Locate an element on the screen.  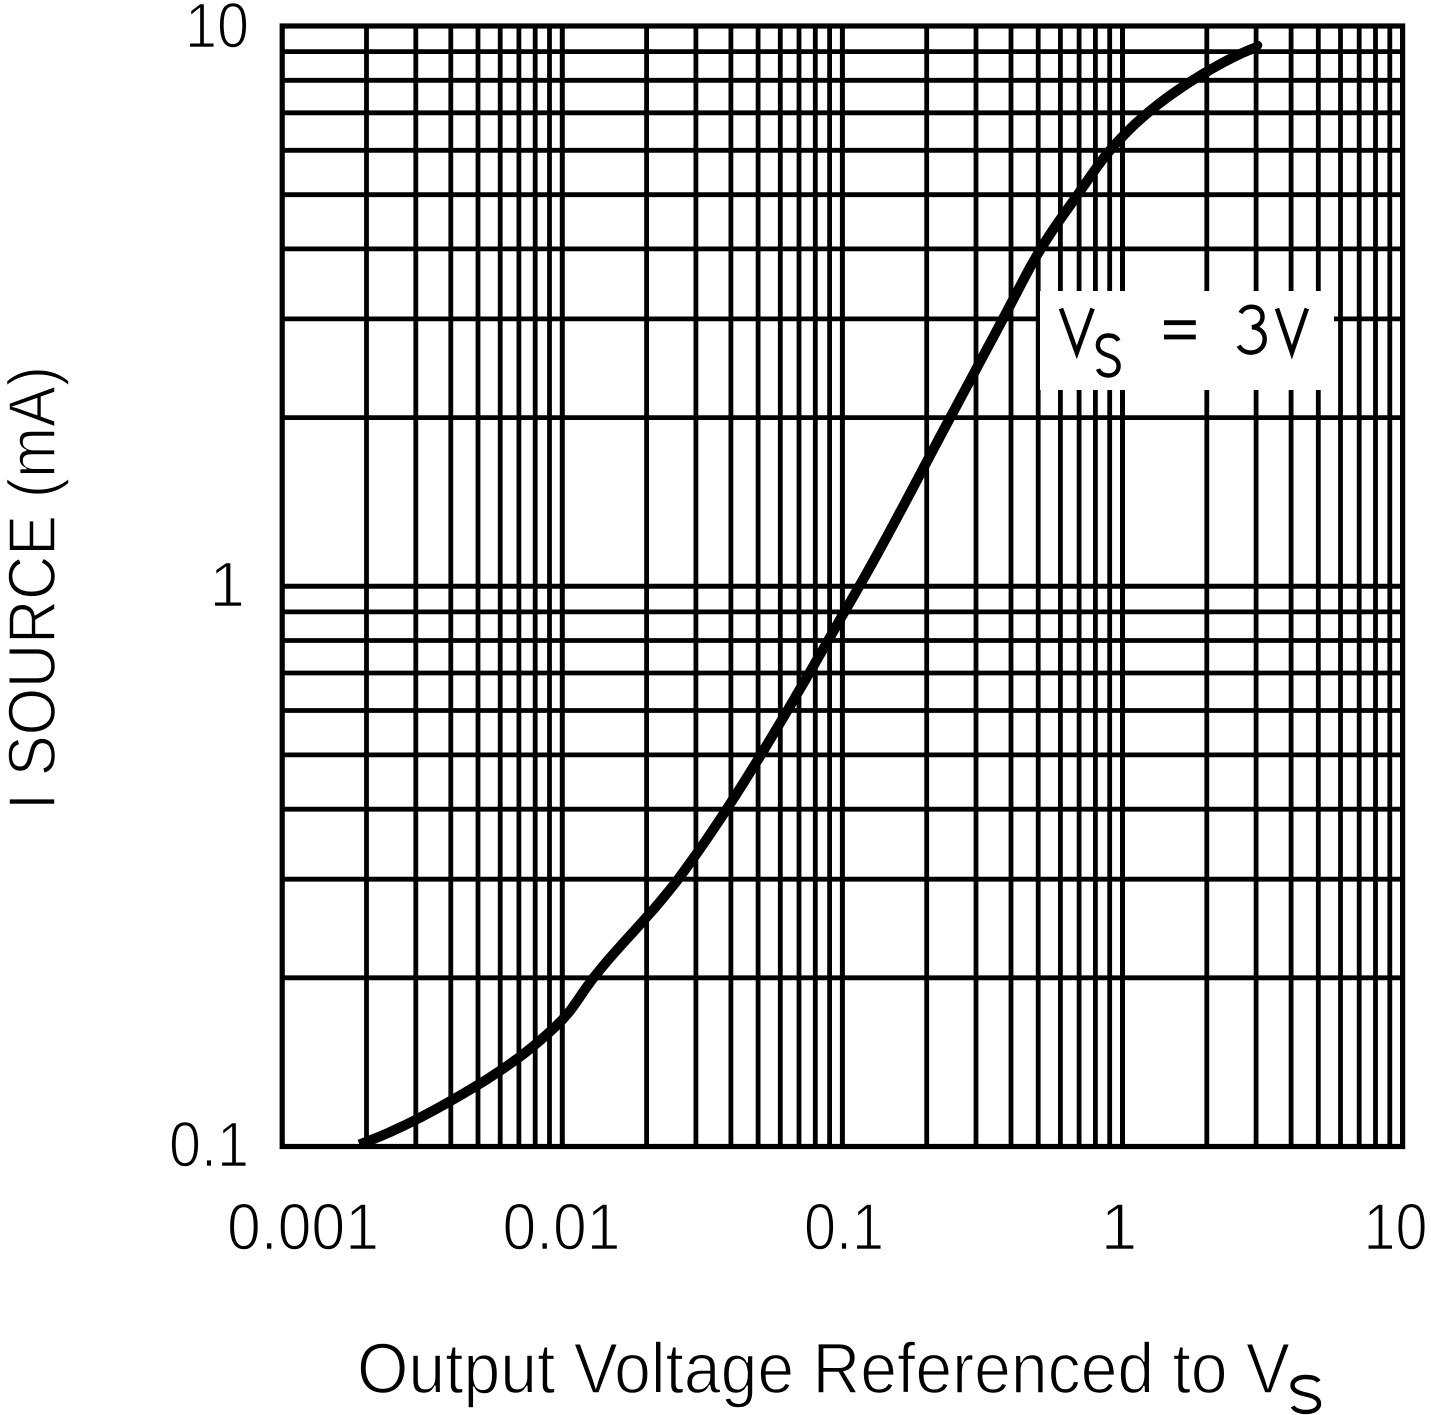
svg-text: 0.01 is located at coordinates (562, 1227).